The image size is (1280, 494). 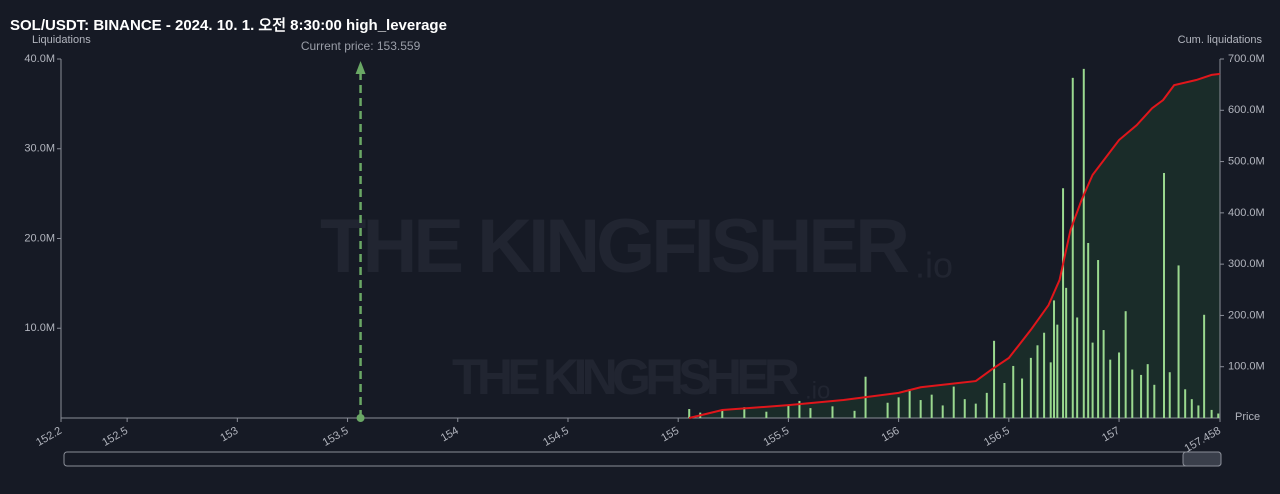 What do you see at coordinates (360, 418) in the screenshot?
I see `current-price-dot` at bounding box center [360, 418].